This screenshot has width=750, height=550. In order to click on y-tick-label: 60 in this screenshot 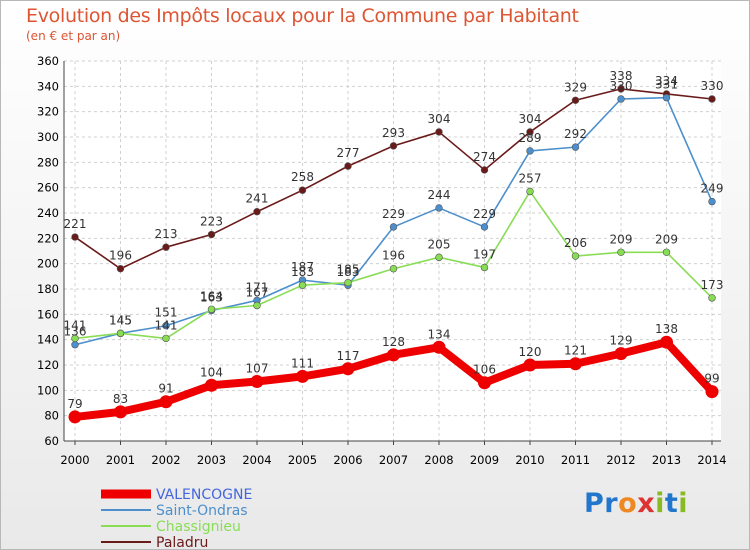, I will do `click(51, 441)`.